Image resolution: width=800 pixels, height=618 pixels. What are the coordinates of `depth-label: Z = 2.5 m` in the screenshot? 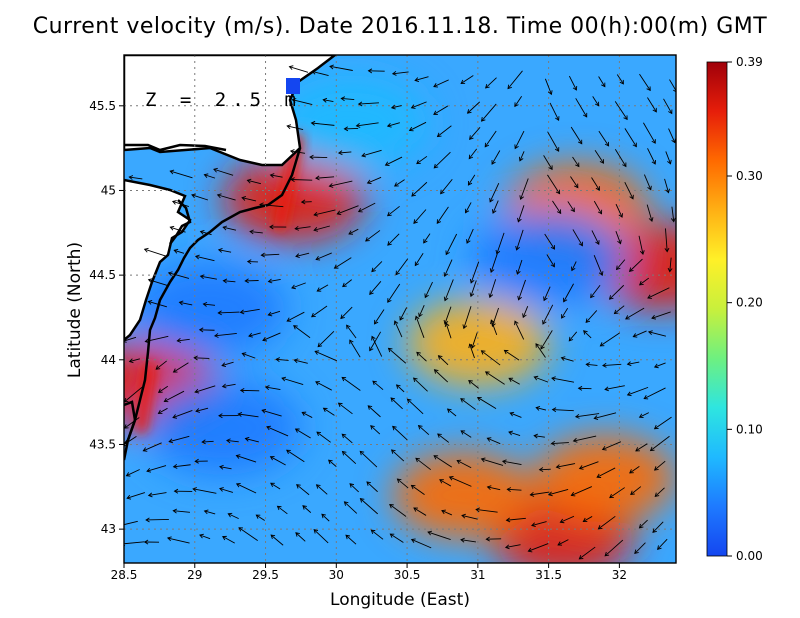 It's located at (223, 100).